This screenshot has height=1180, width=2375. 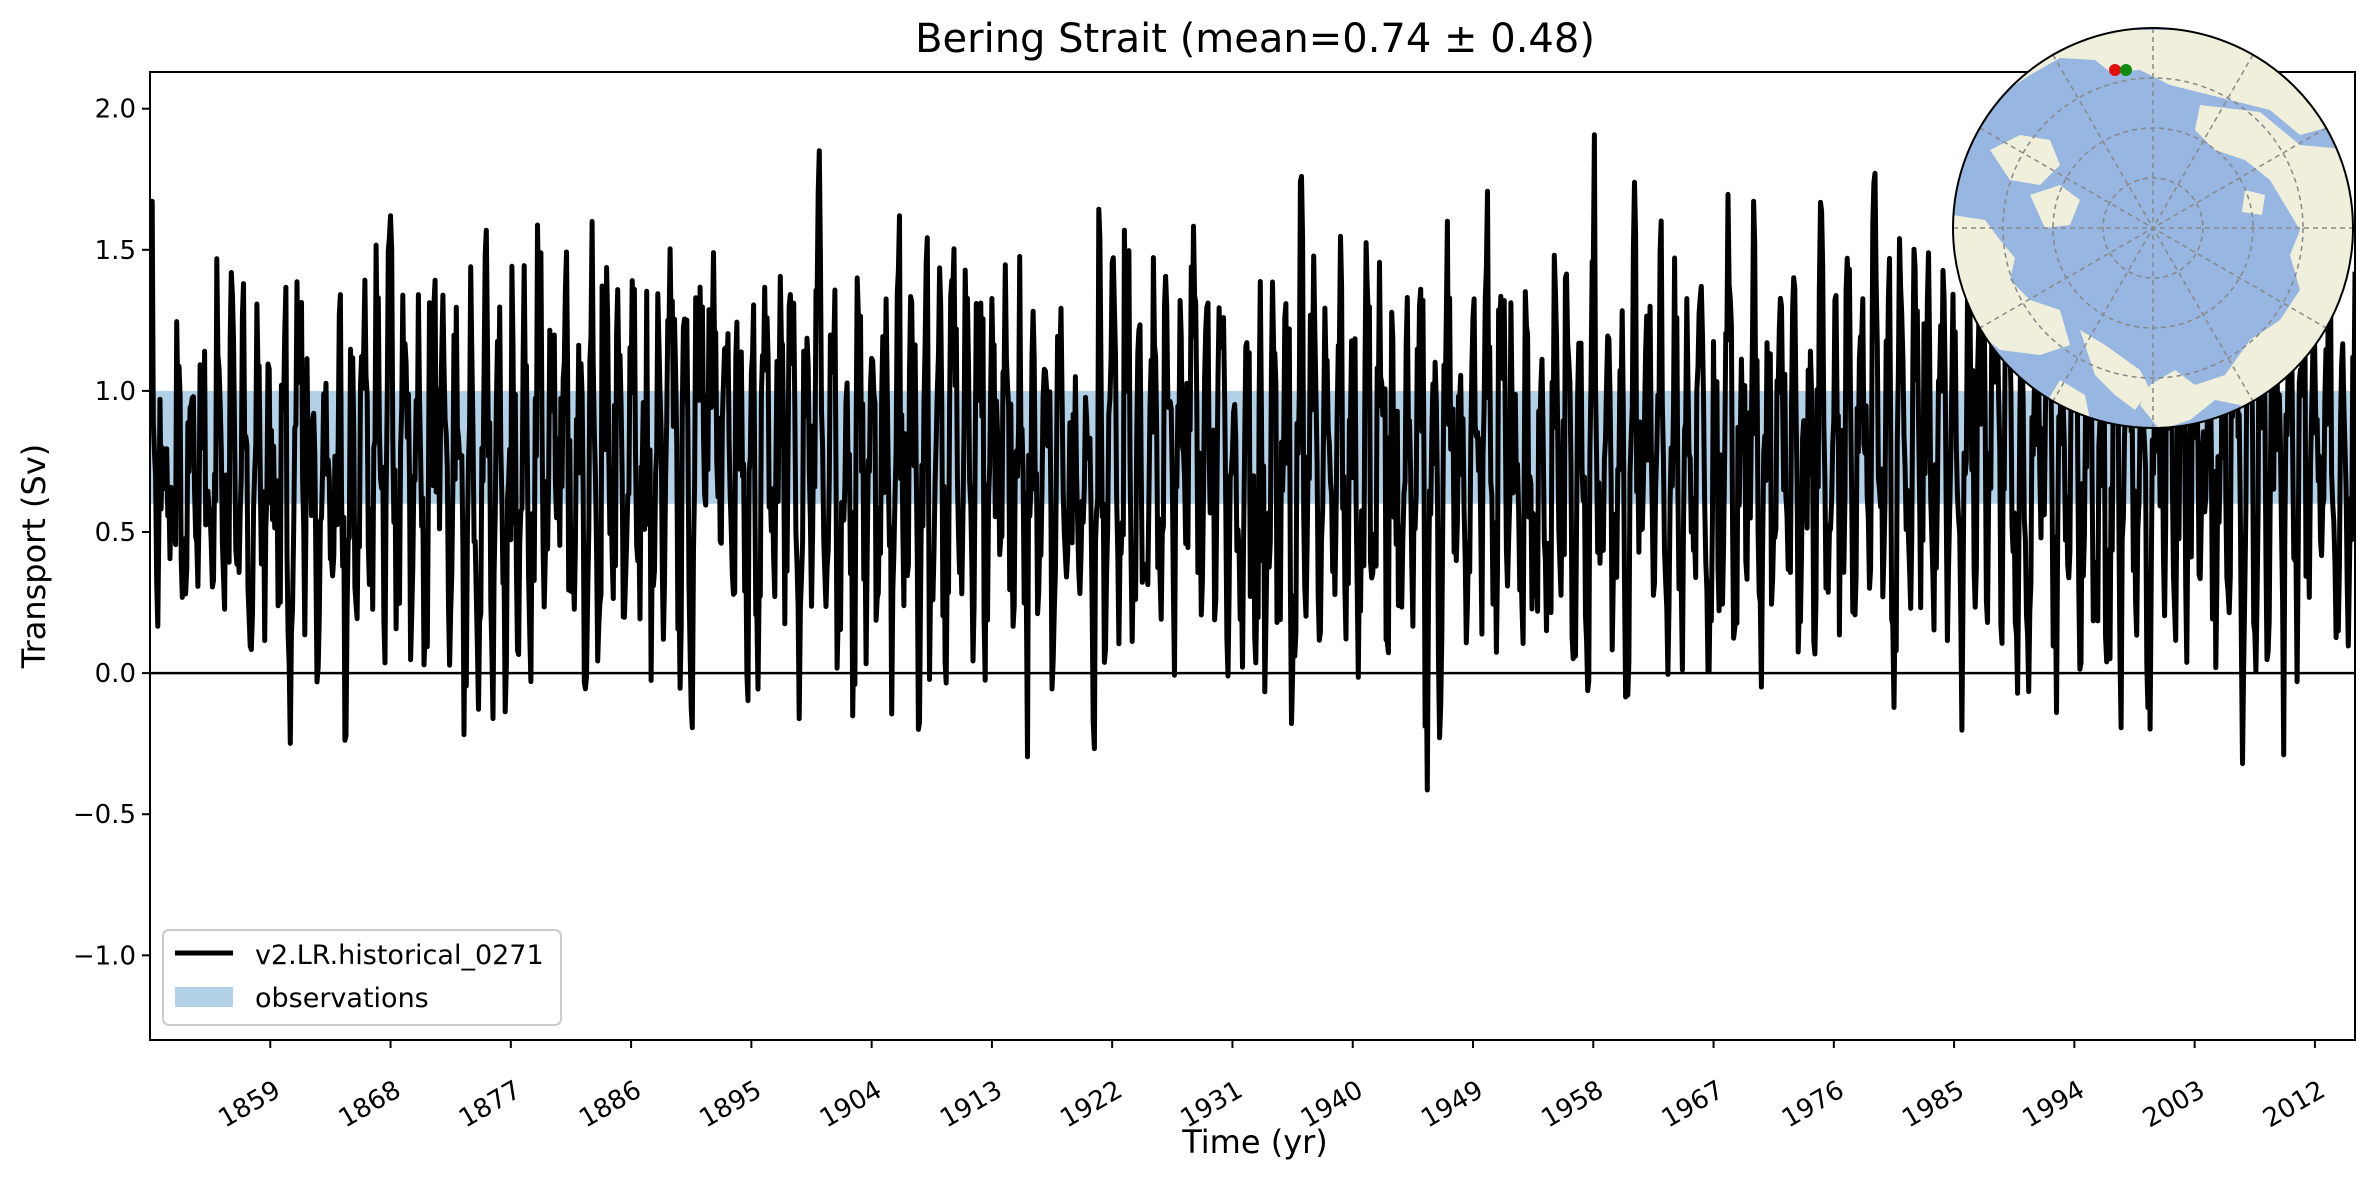 What do you see at coordinates (731, 1104) in the screenshot?
I see `x-tick-label: 1895` at bounding box center [731, 1104].